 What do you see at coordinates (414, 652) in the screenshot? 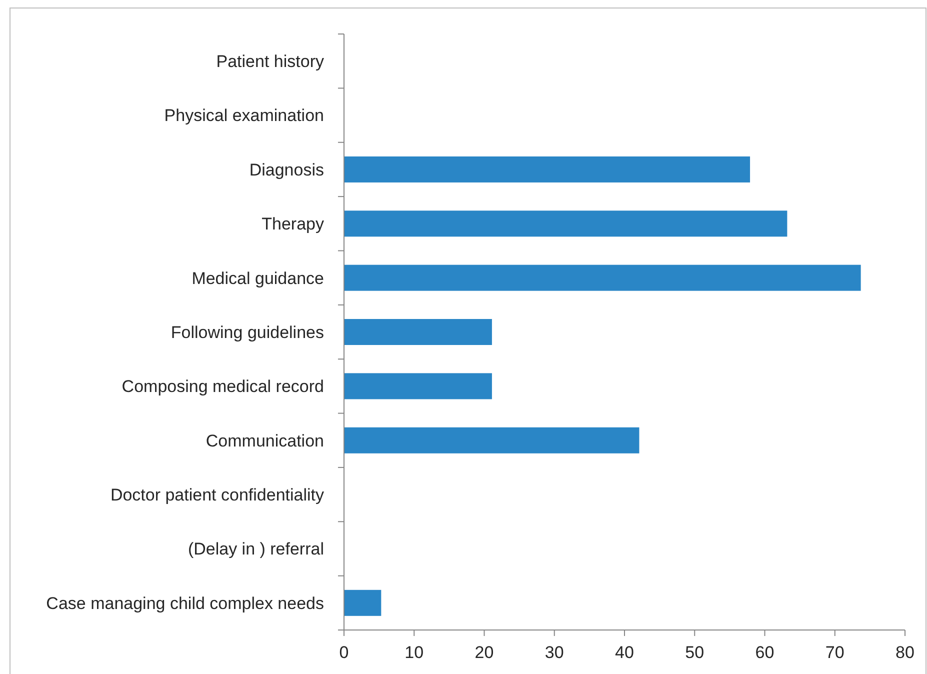
I see `x-tick-label: 10` at bounding box center [414, 652].